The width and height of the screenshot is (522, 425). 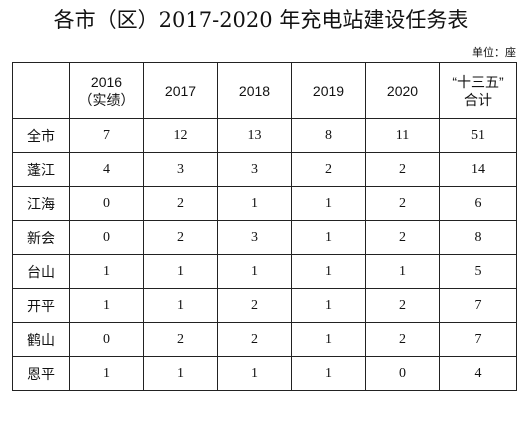 I want to click on table-row: 开平 1 1 2 1 2 7, so click(x=264, y=305).